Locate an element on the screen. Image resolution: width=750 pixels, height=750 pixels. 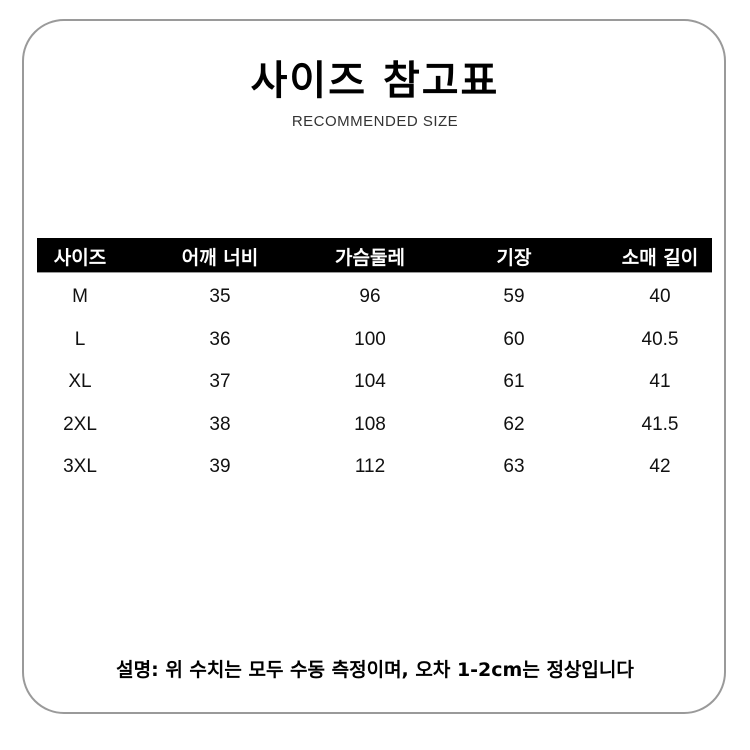
cell-shoulder: 35 is located at coordinates (220, 296).